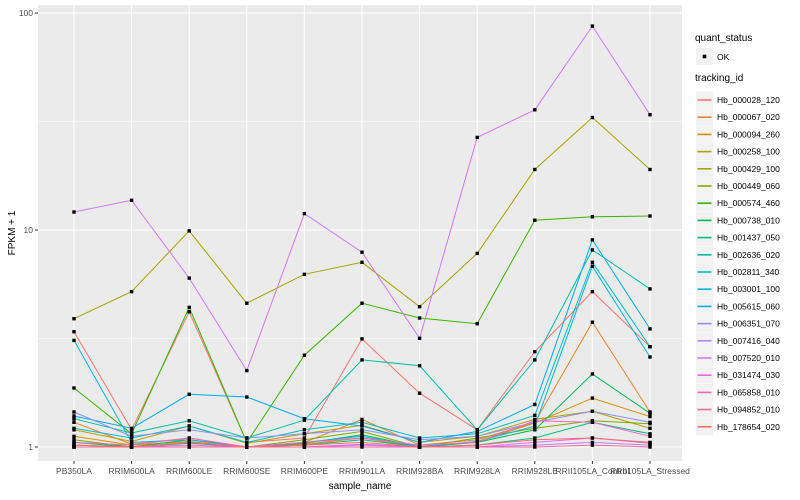  Describe the element at coordinates (738, 220) in the screenshot. I see `legend-item-Hb_000738_010: Hb_000738_010` at that location.